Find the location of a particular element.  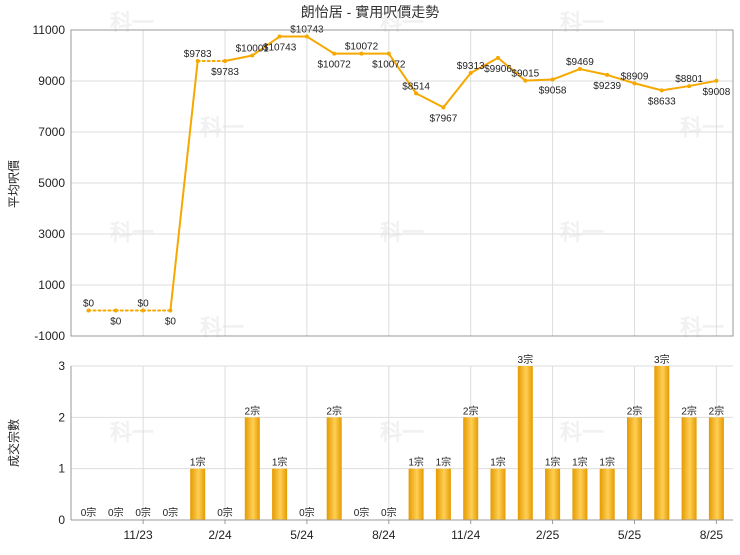

chart-title: 朗怡居 - 實用呎價走勢 is located at coordinates (370, 12).